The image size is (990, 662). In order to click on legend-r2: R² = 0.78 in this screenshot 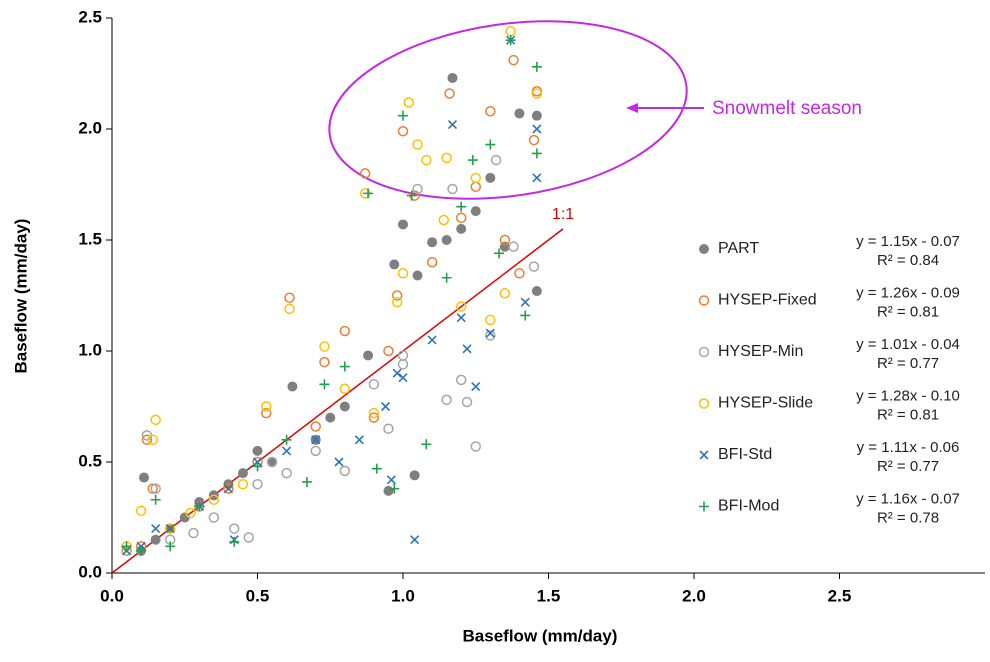, I will do `click(908, 517)`.